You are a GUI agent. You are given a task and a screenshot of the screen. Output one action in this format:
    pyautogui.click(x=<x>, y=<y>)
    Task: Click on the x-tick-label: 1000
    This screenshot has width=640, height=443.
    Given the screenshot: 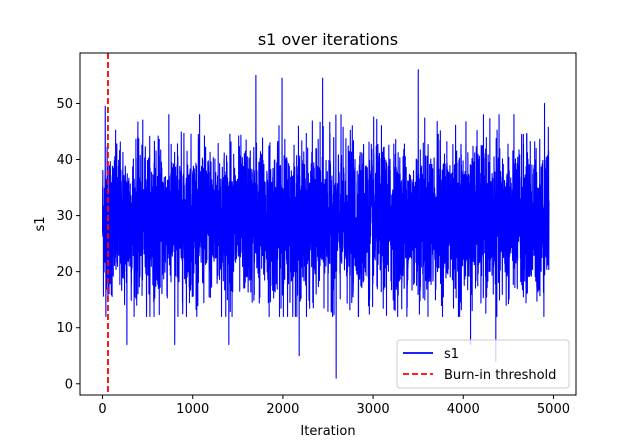 What is the action you would take?
    pyautogui.click(x=192, y=409)
    